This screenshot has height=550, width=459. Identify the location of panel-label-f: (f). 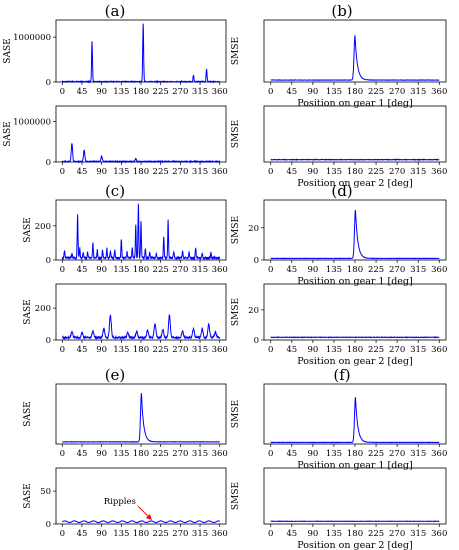
(342, 375).